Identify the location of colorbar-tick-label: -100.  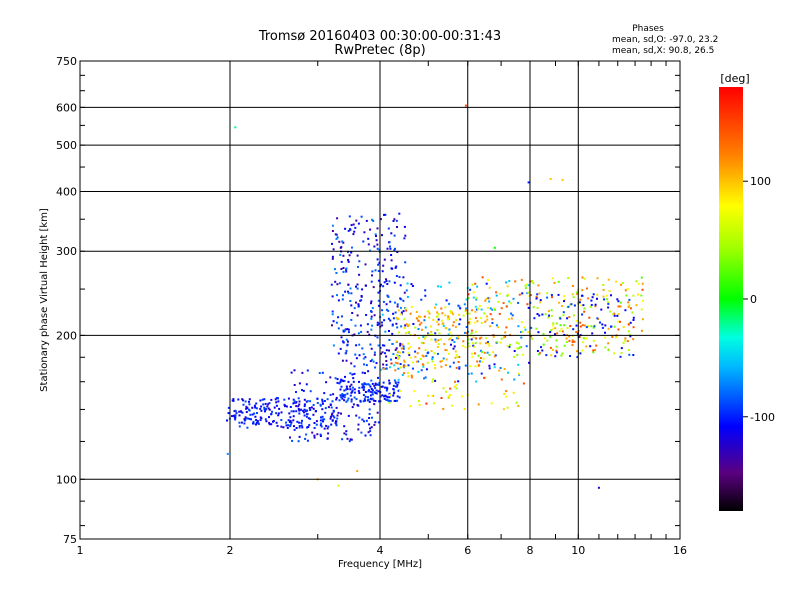
(762, 417).